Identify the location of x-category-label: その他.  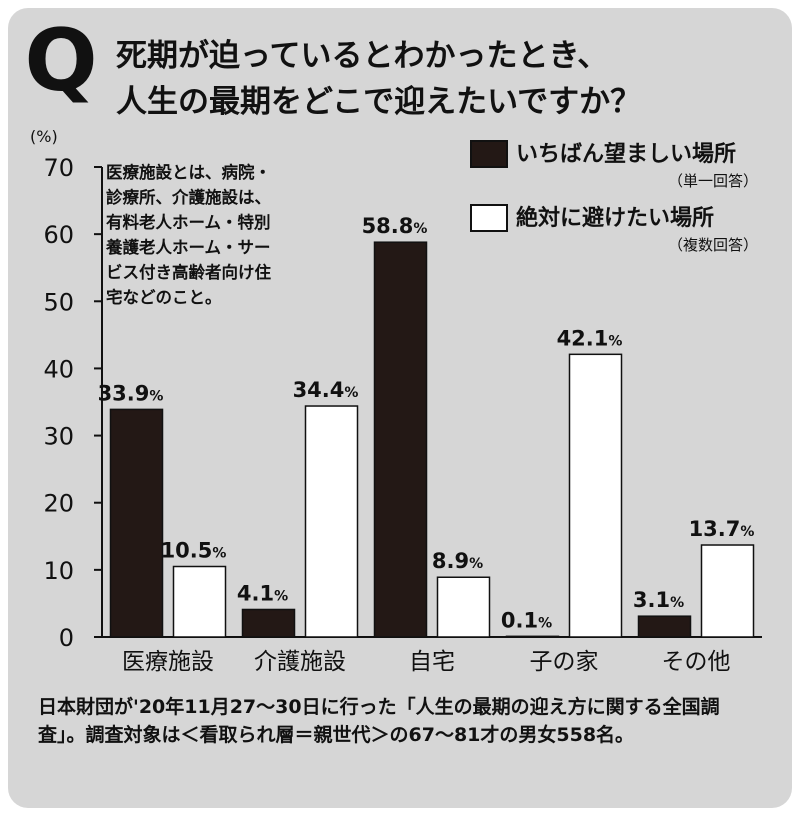
(696, 662).